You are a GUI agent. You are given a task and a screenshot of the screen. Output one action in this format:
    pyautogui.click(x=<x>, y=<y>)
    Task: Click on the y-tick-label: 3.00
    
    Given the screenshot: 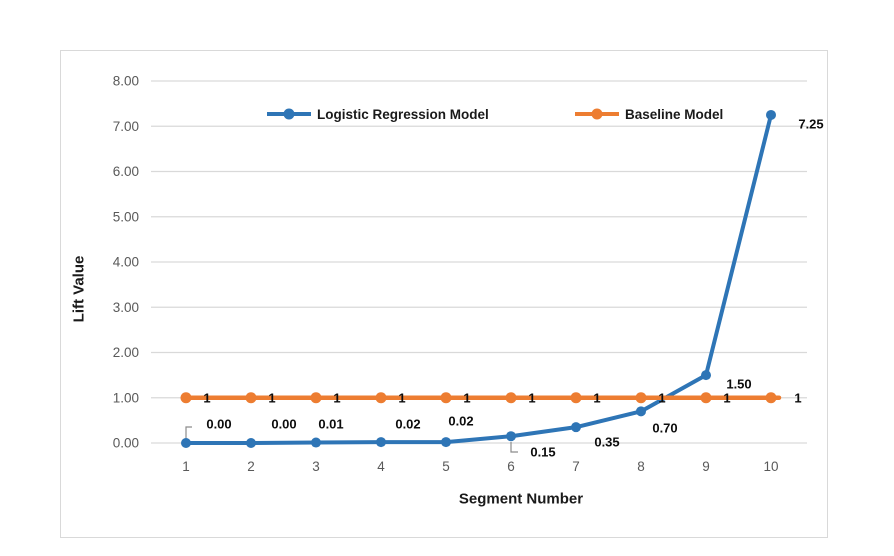 What is the action you would take?
    pyautogui.click(x=126, y=307)
    